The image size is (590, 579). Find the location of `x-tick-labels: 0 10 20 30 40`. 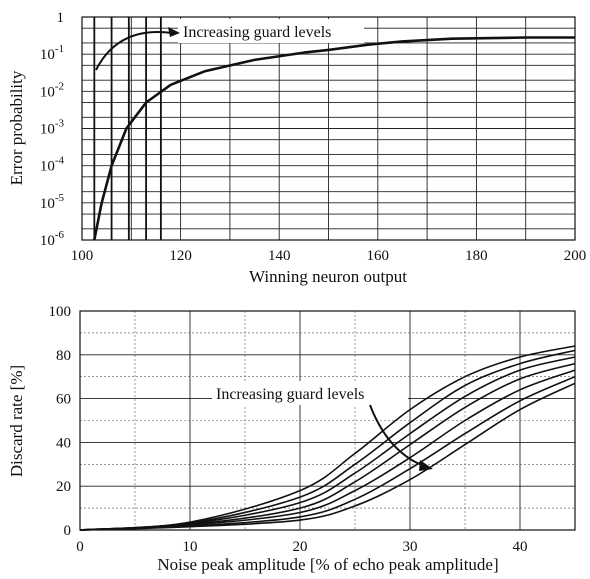

x-tick-labels: 0 10 20 30 40 is located at coordinates (301, 547).